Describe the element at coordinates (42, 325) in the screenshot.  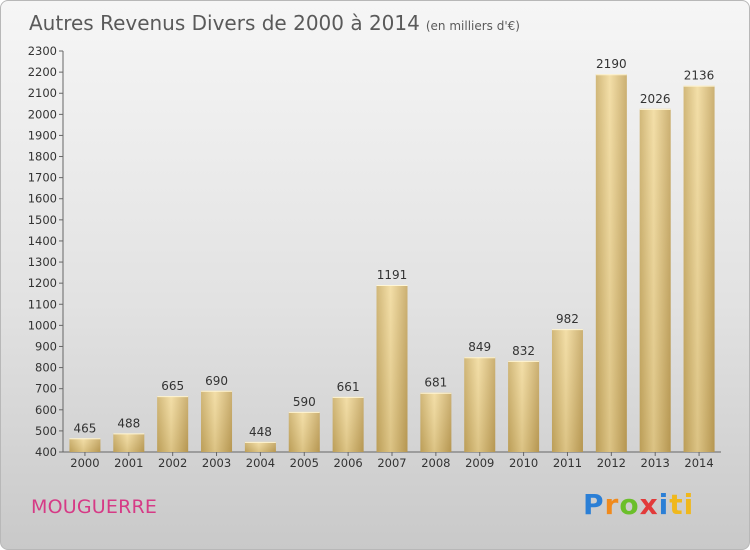
I see `y-tick-label: 1000` at that location.